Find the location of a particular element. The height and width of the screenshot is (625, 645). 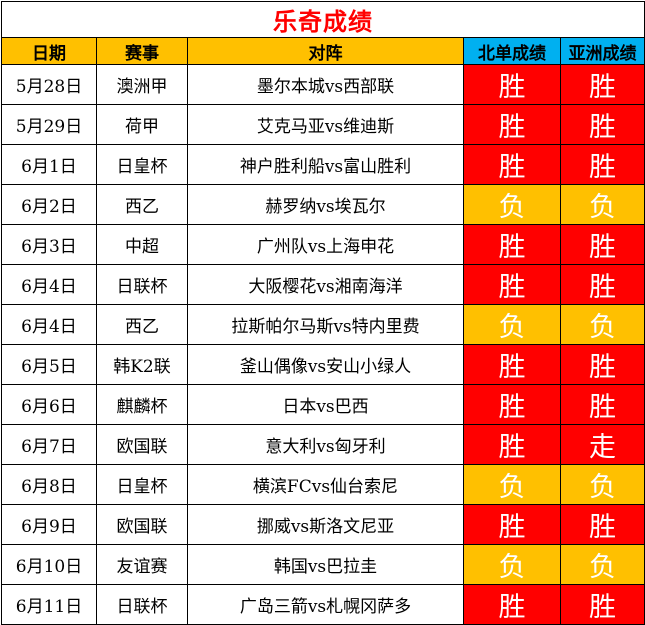

date-cell: 6月1日 is located at coordinates (49, 164).